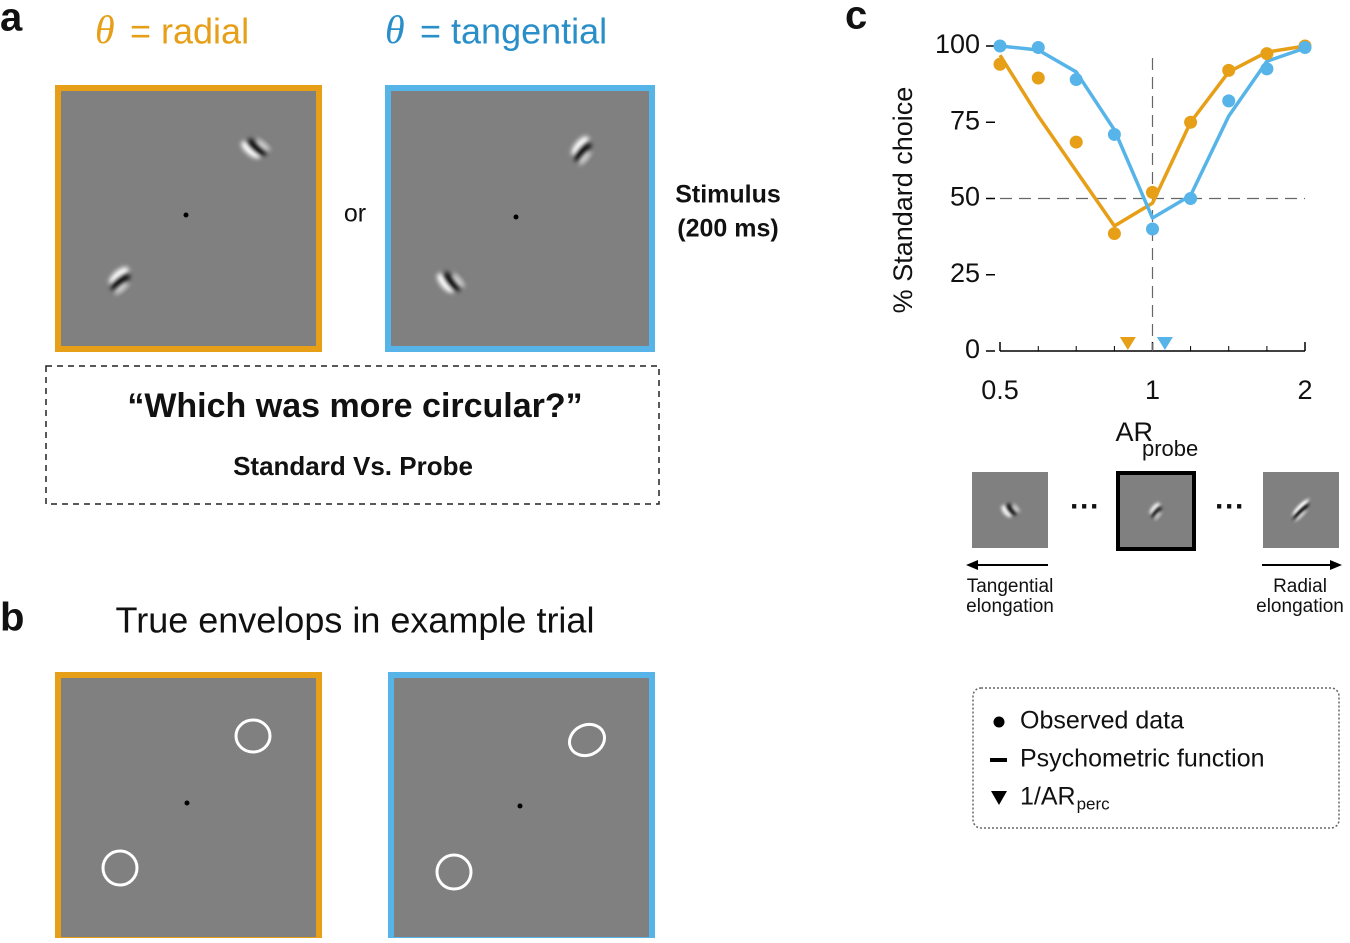  What do you see at coordinates (1134, 432) in the screenshot?
I see `x-axis-label: AR` at bounding box center [1134, 432].